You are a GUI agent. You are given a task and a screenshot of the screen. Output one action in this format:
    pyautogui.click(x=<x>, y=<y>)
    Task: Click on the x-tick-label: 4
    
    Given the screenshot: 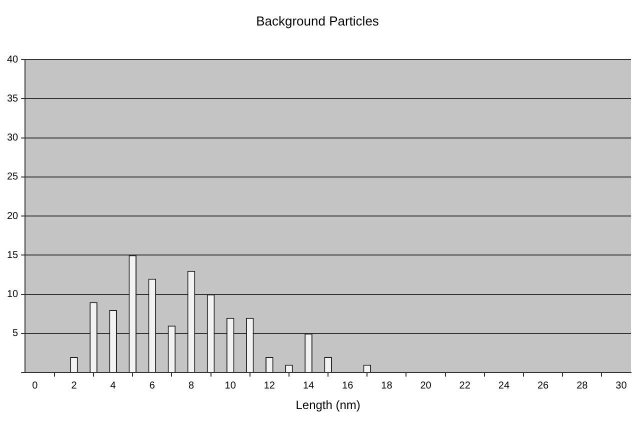 What is the action you would take?
    pyautogui.click(x=113, y=386)
    